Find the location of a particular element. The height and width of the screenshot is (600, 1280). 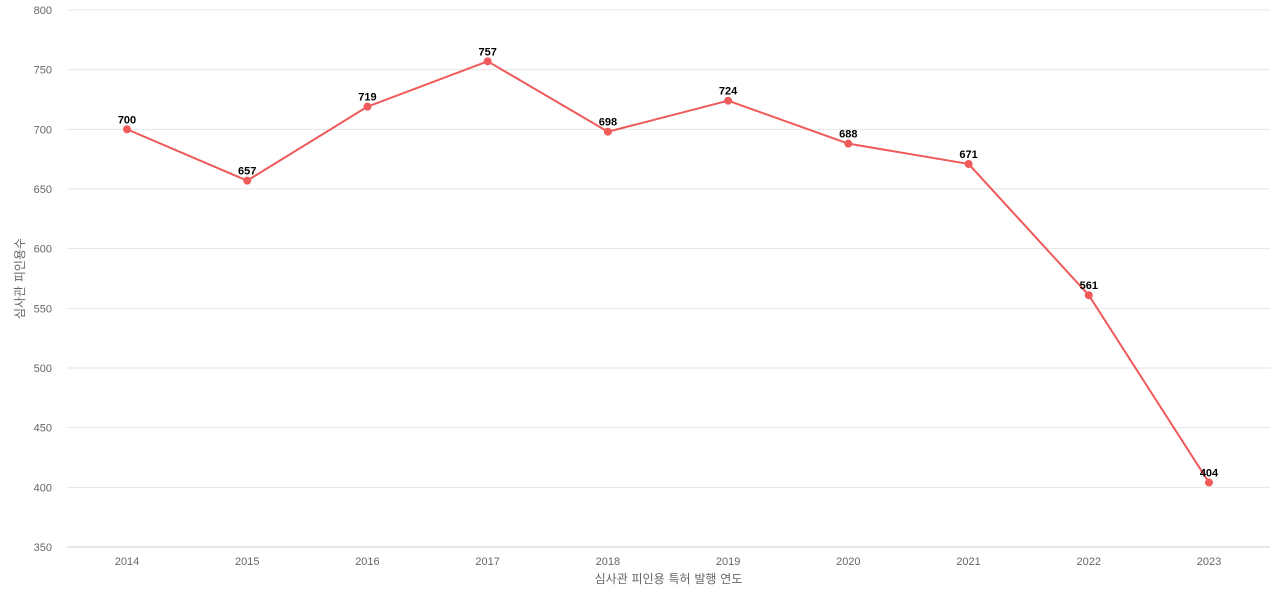

y-tick-label: 600 is located at coordinates (43, 250).